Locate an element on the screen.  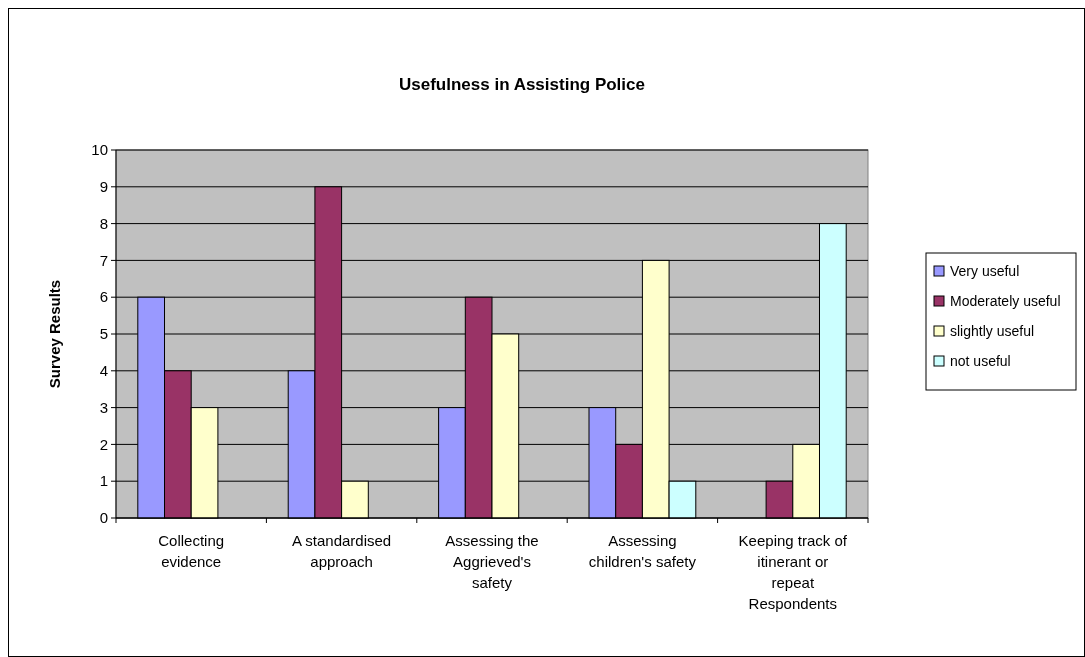
legend-label: not useful is located at coordinates (980, 360).